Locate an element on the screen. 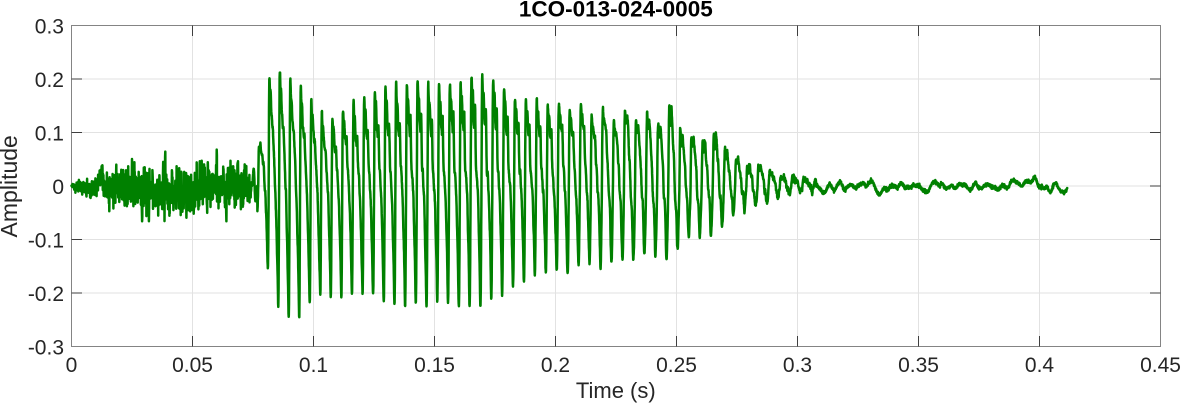 Image resolution: width=1182 pixels, height=404 pixels. svg-text: 0.25 is located at coordinates (676, 365).